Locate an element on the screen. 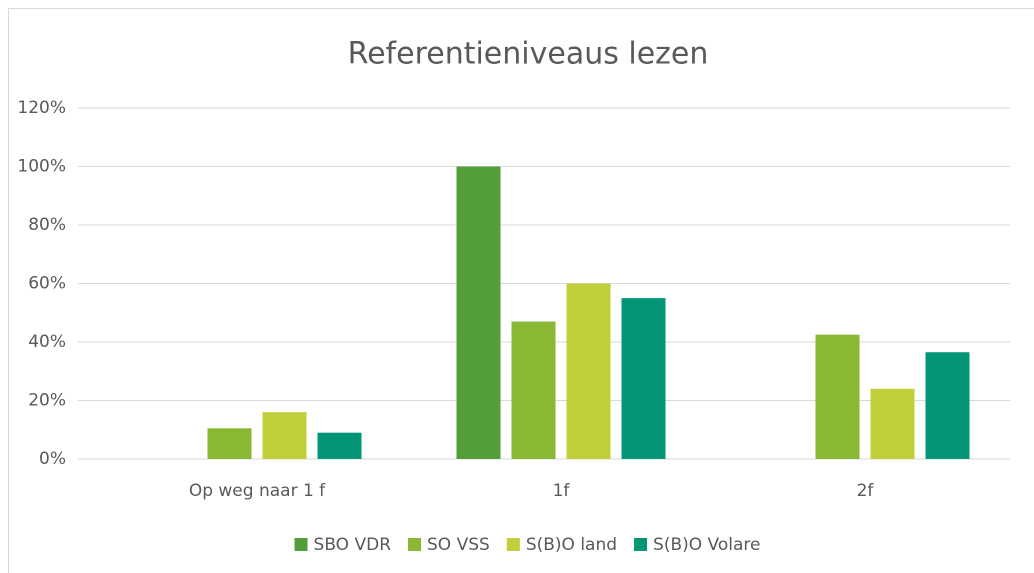 The height and width of the screenshot is (573, 1034). y-tick-label: 60% is located at coordinates (47, 284).